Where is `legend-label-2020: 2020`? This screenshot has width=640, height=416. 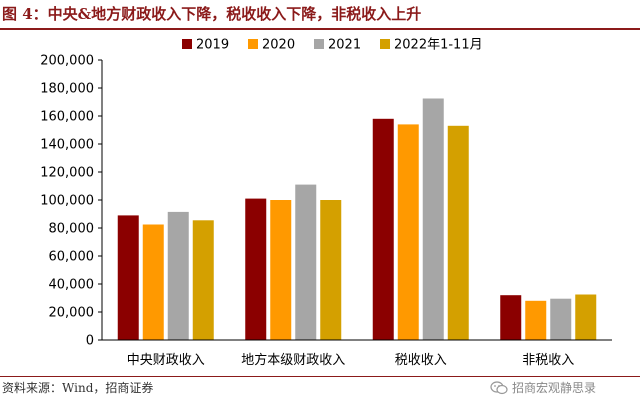 legend-label-2020: 2020 is located at coordinates (278, 45).